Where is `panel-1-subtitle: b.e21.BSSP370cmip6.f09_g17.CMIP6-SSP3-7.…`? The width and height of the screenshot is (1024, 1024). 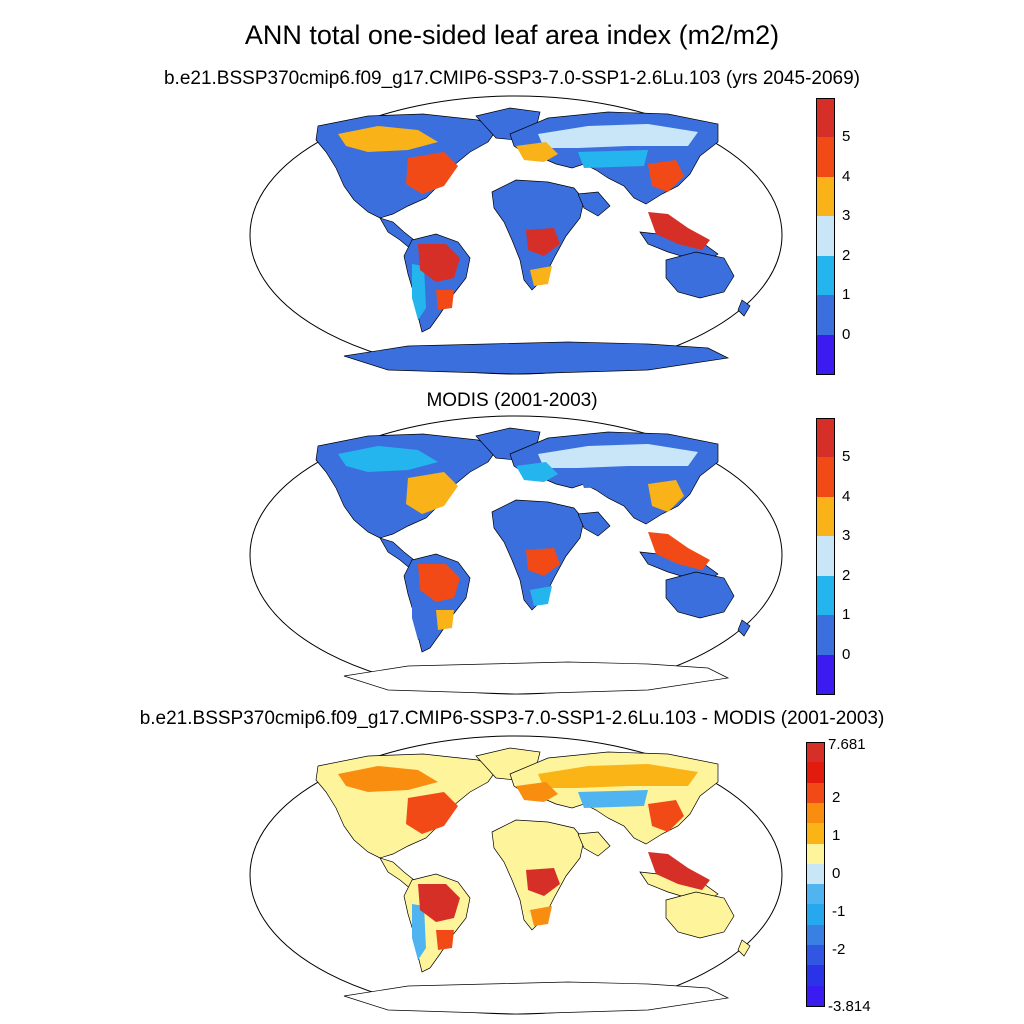
panel-1-subtitle: b.e21.BSSP370cmip6.f09_g17.CMIP6-SSP3-7.… is located at coordinates (512, 78).